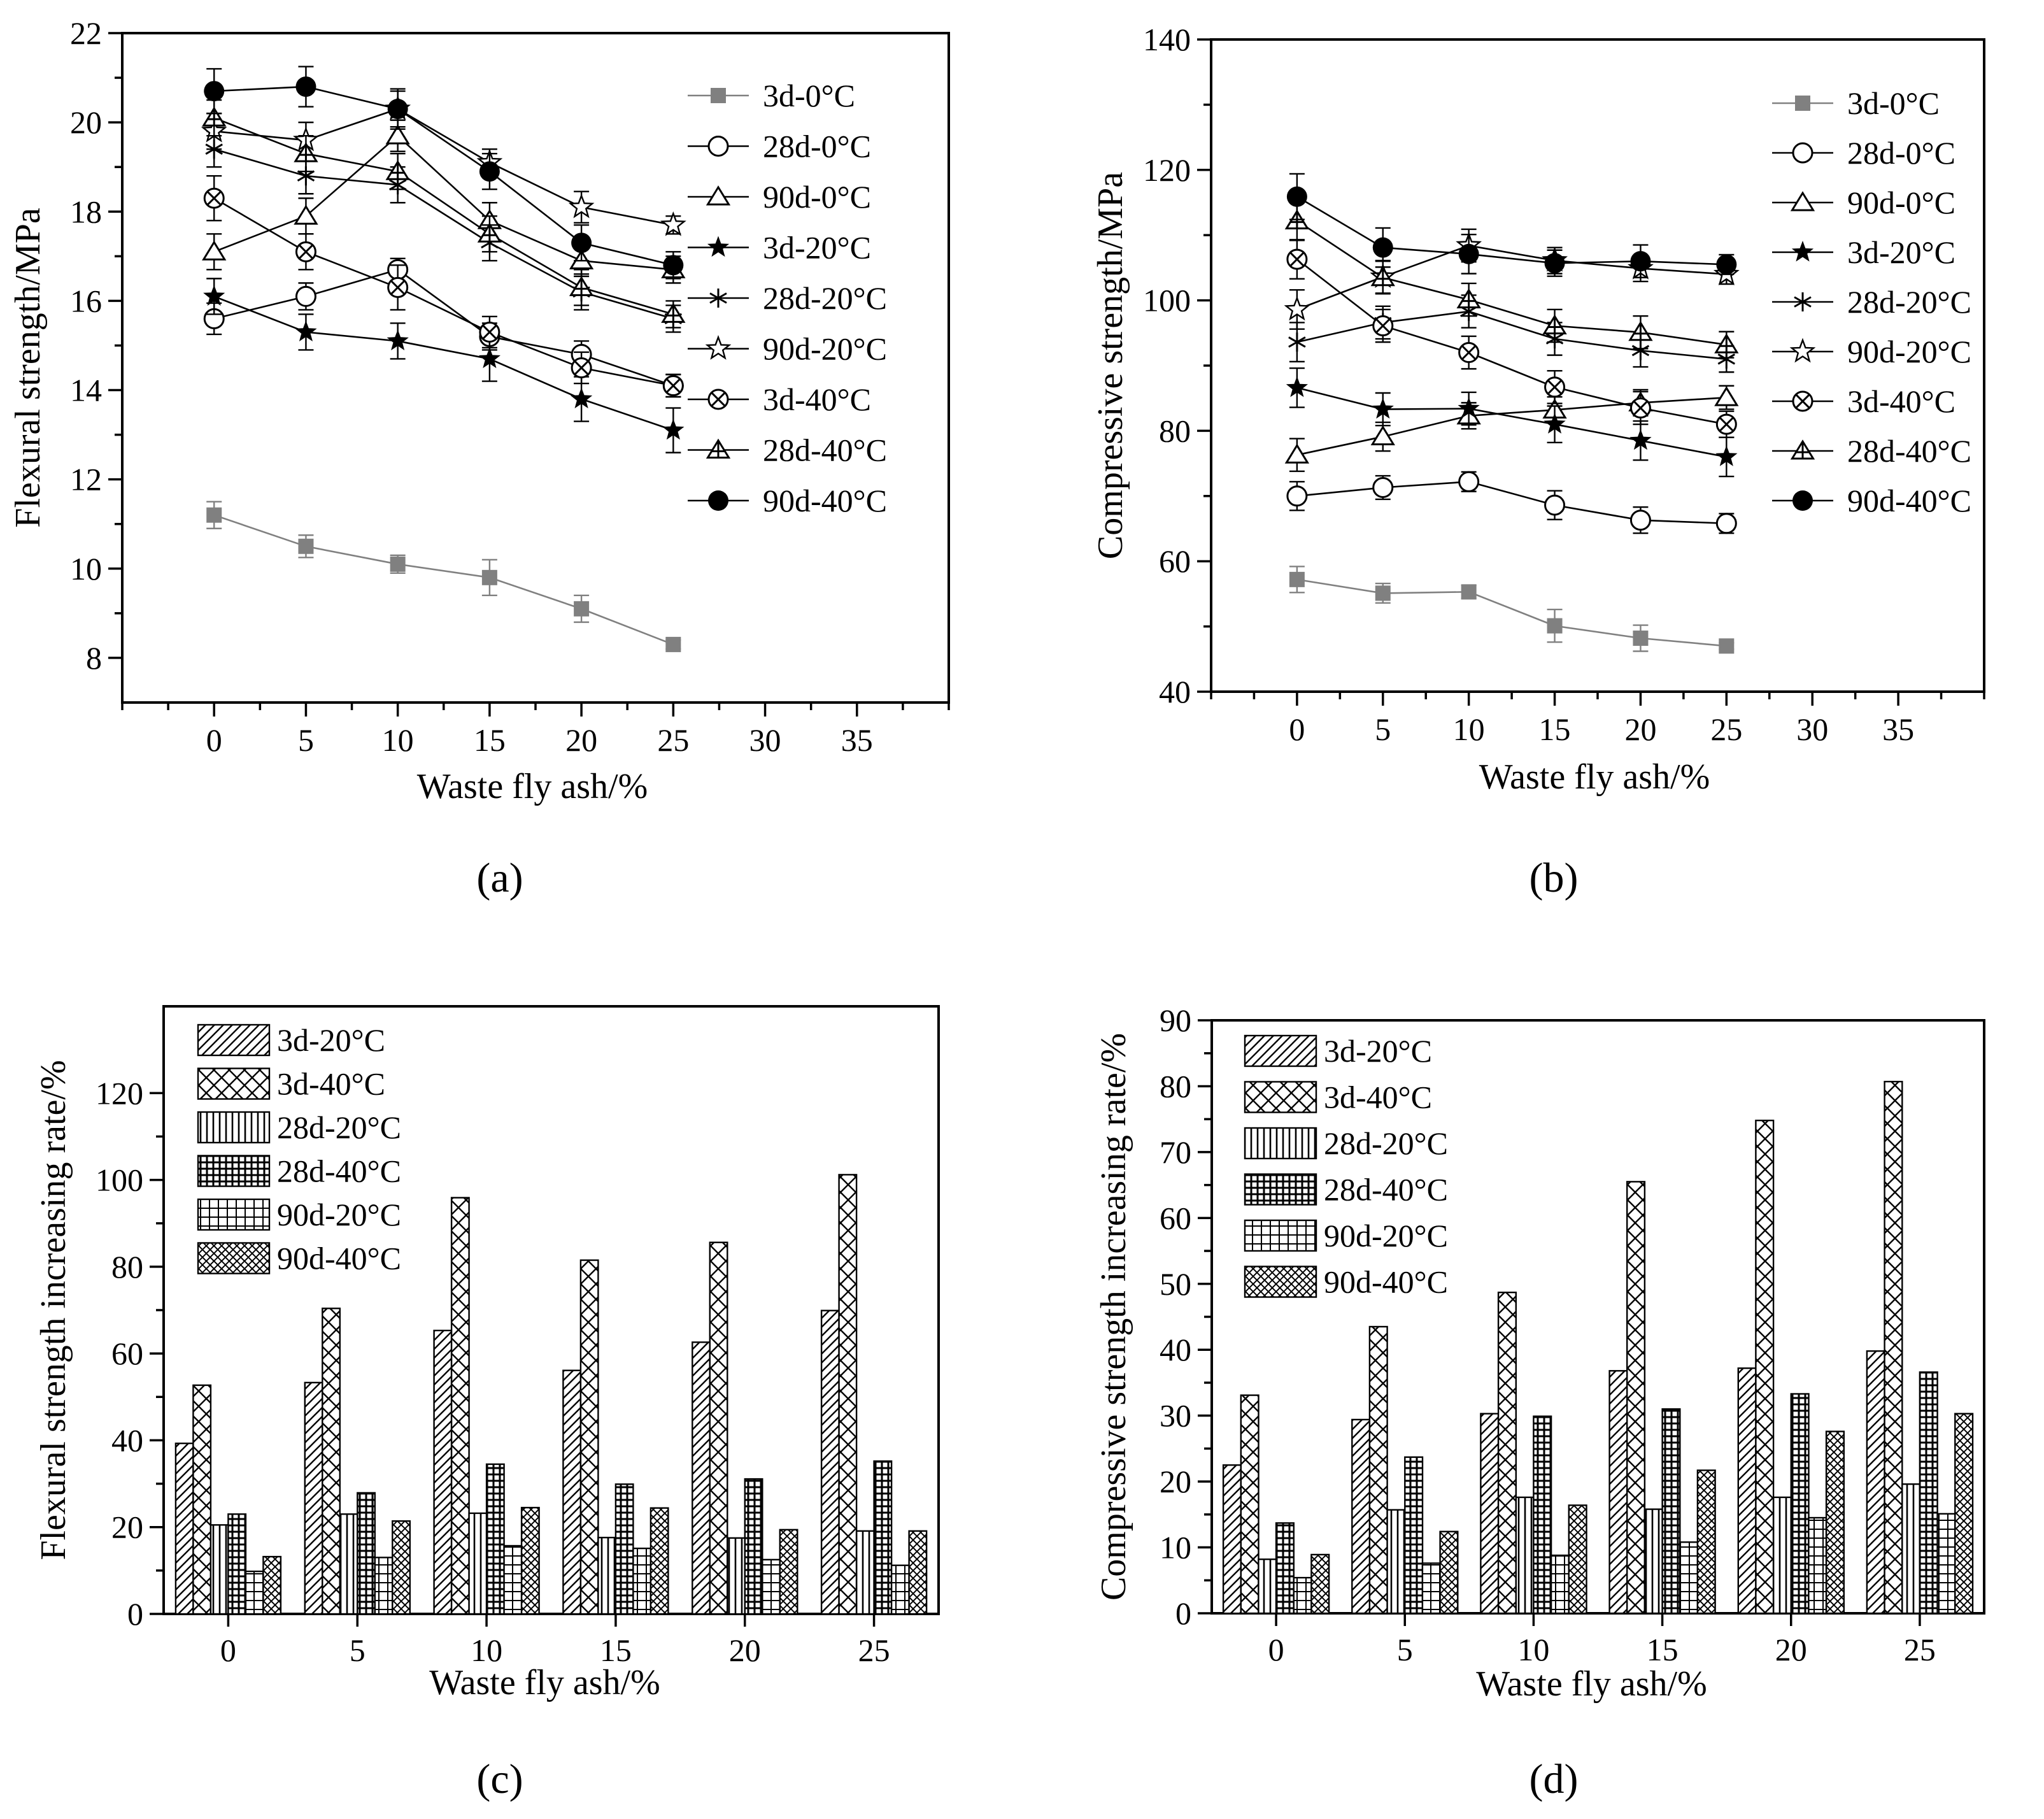 The height and width of the screenshot is (1819, 2044). What do you see at coordinates (299, 1258) in the screenshot?
I see `legend-item-90d-40c: 90d-40°C` at bounding box center [299, 1258].